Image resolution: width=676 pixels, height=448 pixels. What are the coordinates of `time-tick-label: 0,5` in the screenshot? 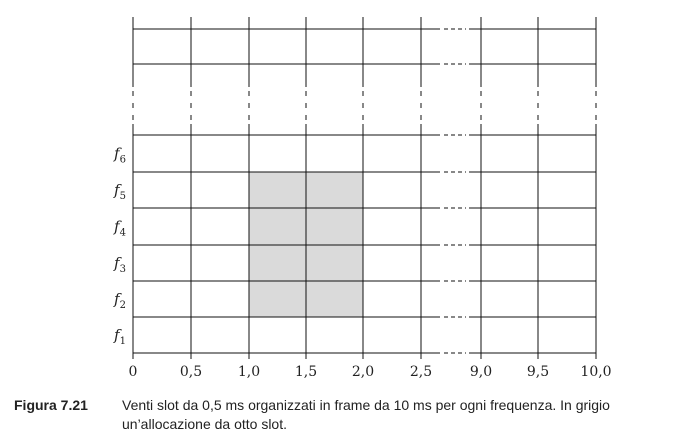 It's located at (191, 372).